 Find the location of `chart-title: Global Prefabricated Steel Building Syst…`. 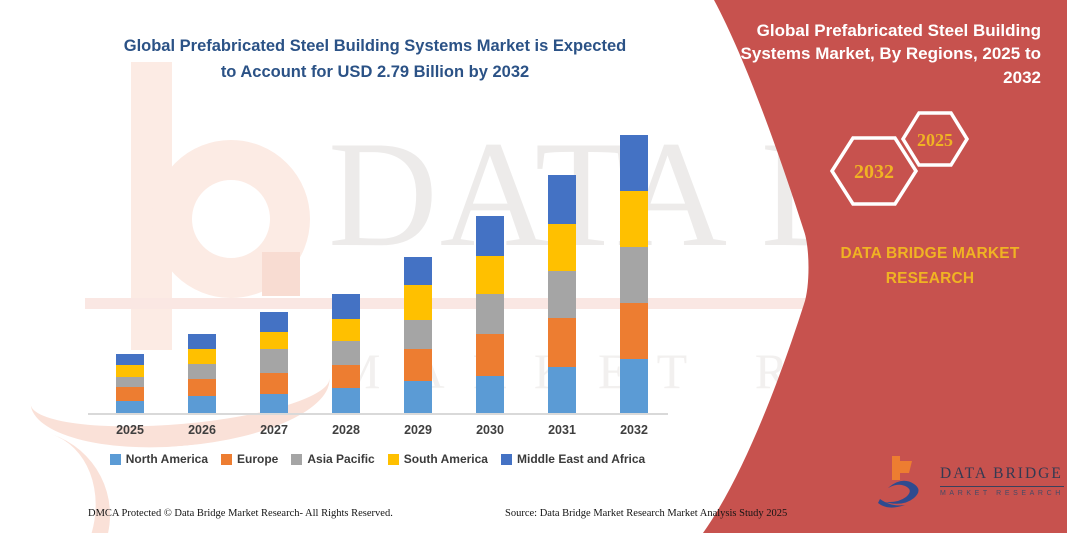

chart-title: Global Prefabricated Steel Building Syst… is located at coordinates (375, 59).